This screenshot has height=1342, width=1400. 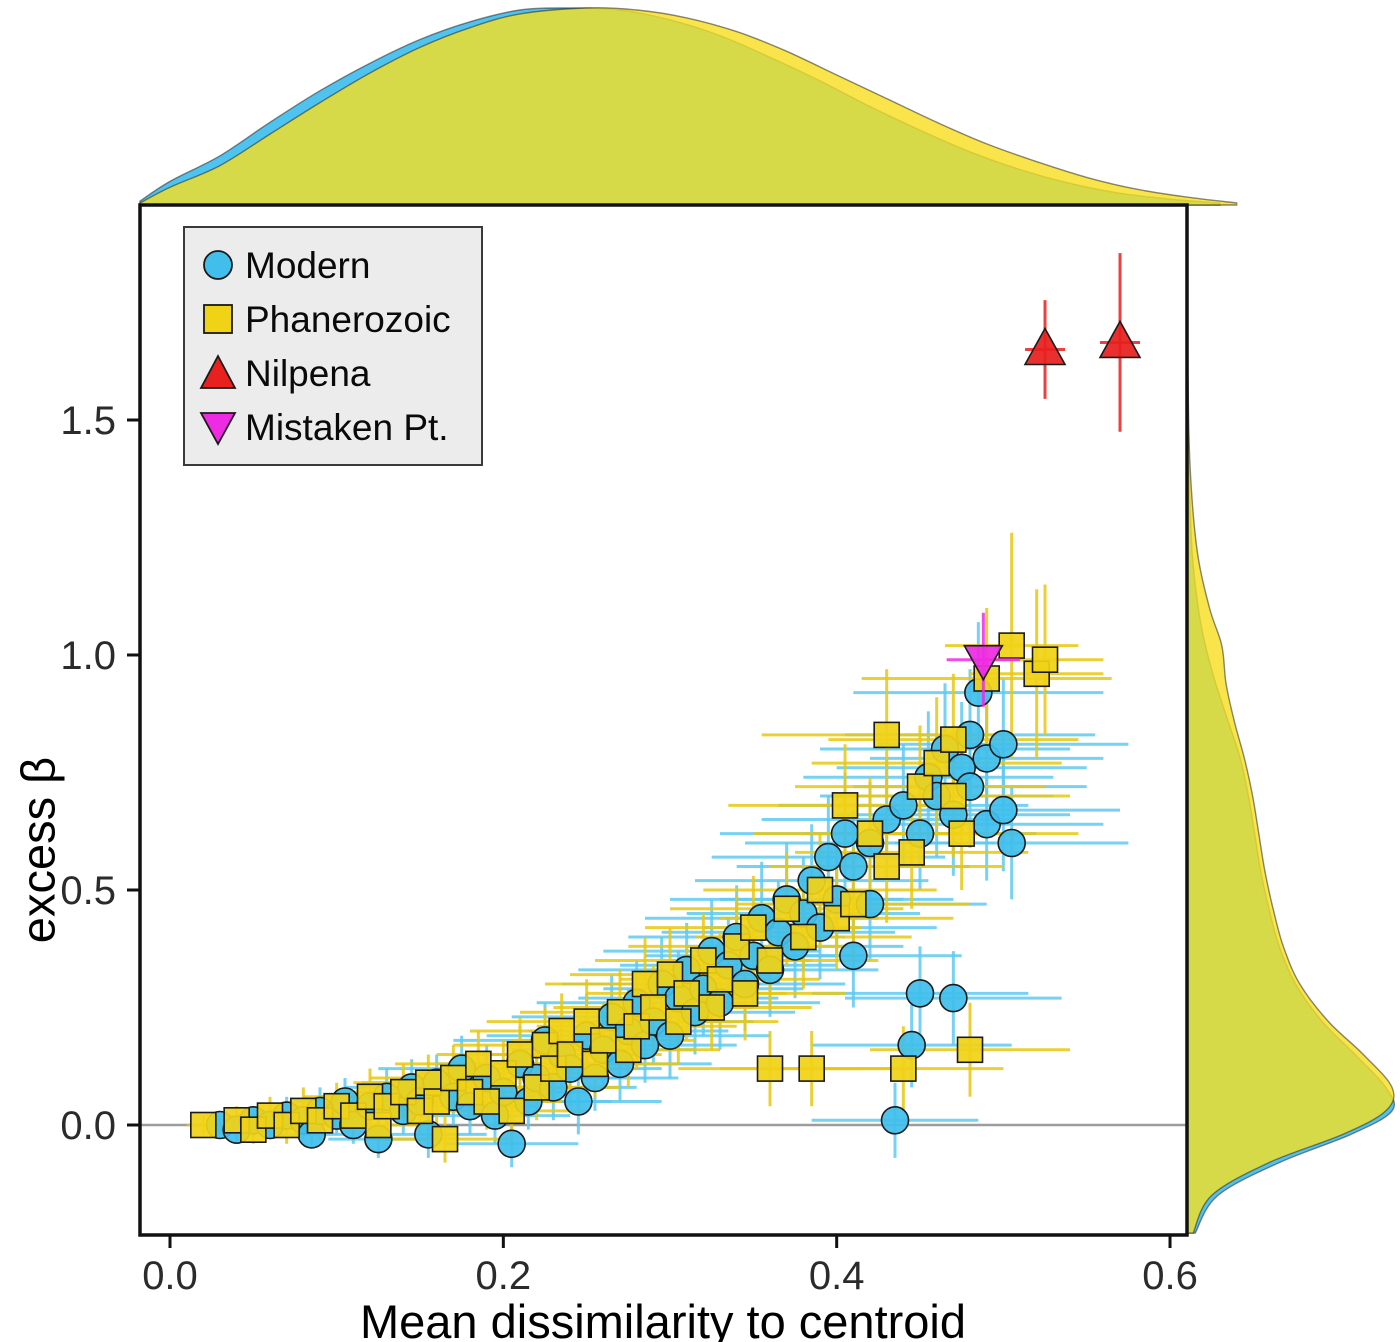 I want to click on legend: Modern Phanerozoic Nilpena Mistaken Pt., so click(x=333, y=346).